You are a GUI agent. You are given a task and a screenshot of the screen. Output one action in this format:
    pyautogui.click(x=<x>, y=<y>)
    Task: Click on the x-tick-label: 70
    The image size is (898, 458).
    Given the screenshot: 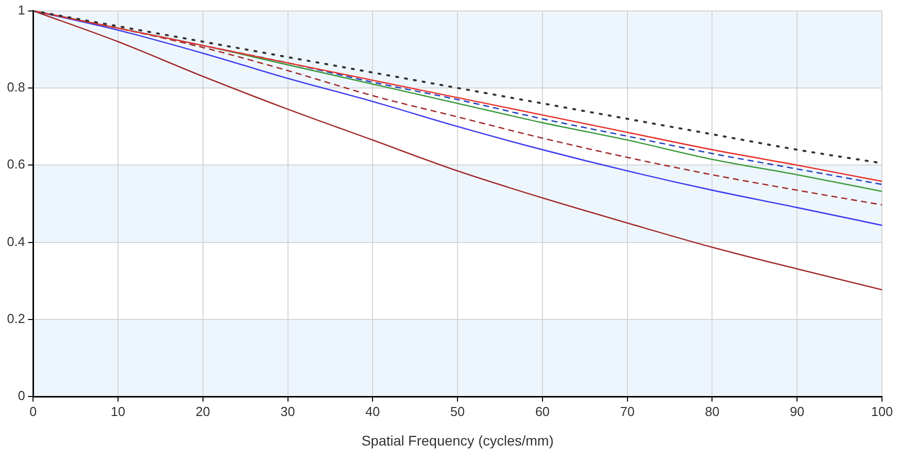 What is the action you would take?
    pyautogui.click(x=627, y=411)
    